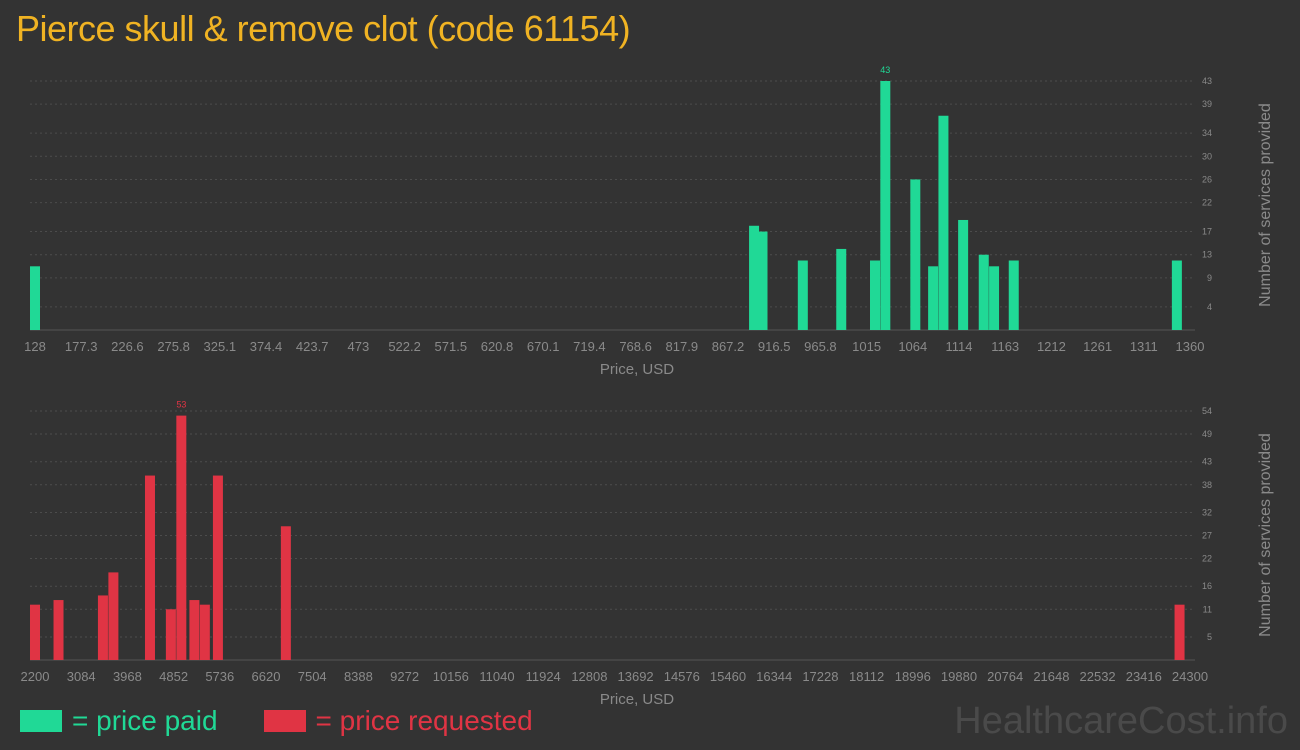  Describe the element at coordinates (774, 346) in the screenshot. I see `x-tick-label: 916.5` at that location.